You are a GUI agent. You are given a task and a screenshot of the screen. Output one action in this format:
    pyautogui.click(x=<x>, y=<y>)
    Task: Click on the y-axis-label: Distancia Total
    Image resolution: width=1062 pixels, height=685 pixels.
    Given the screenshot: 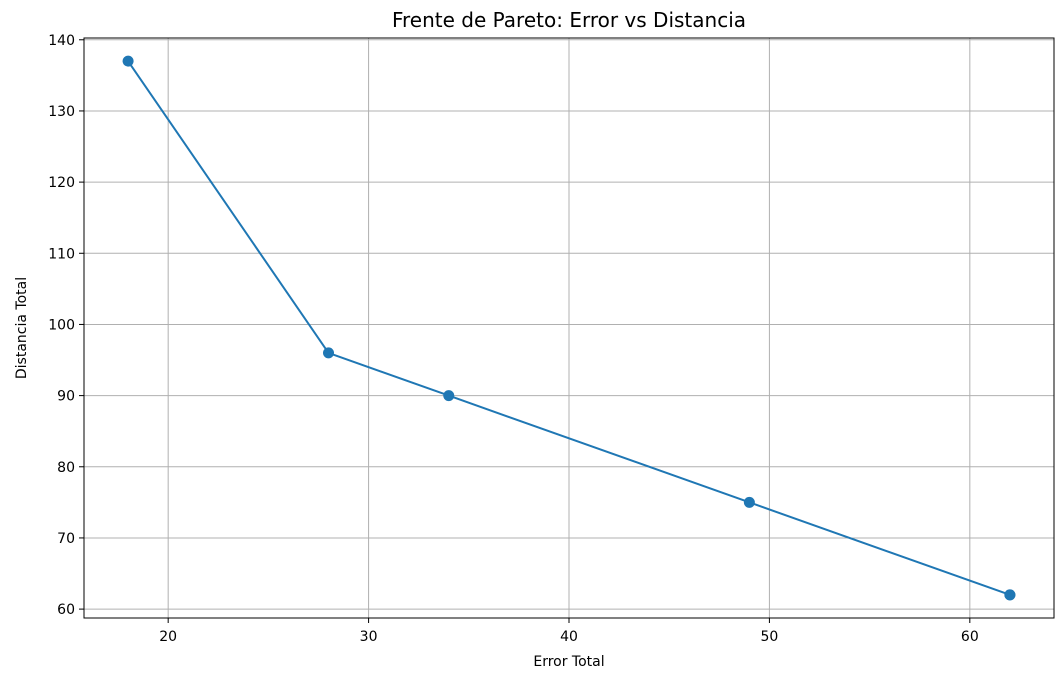 What is the action you would take?
    pyautogui.click(x=22, y=328)
    